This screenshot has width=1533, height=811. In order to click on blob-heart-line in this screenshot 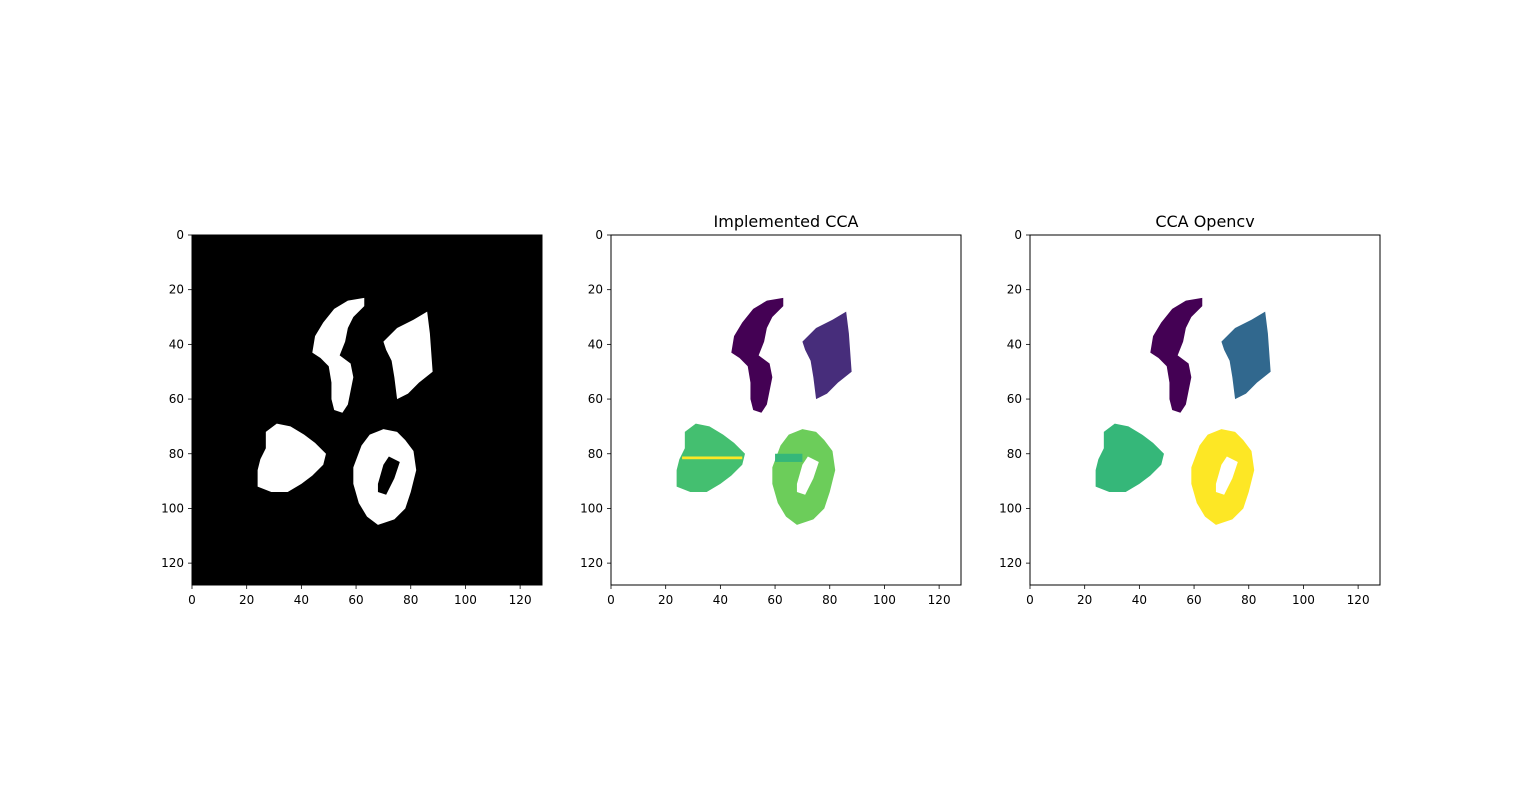, I will do `click(712, 458)`.